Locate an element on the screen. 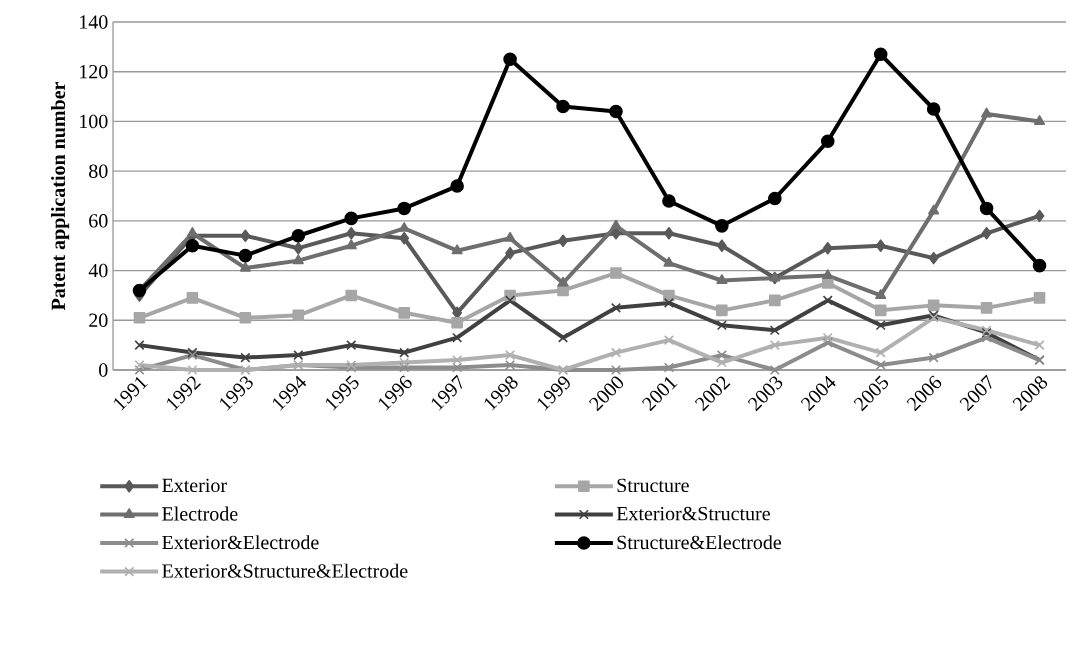 This screenshot has height=650, width=1070. y-tick-label: 20 is located at coordinates (98, 320).